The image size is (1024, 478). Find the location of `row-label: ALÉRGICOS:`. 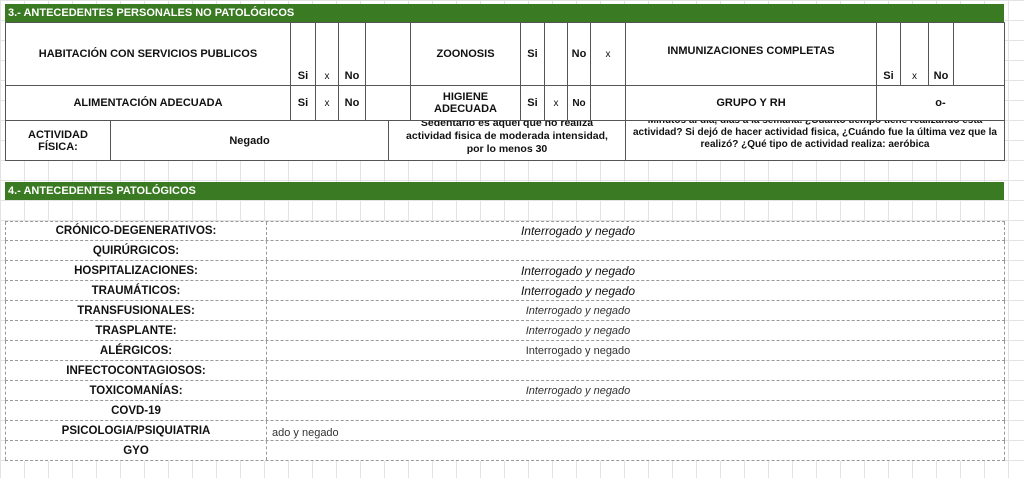

row-label: ALÉRGICOS: is located at coordinates (136, 350).